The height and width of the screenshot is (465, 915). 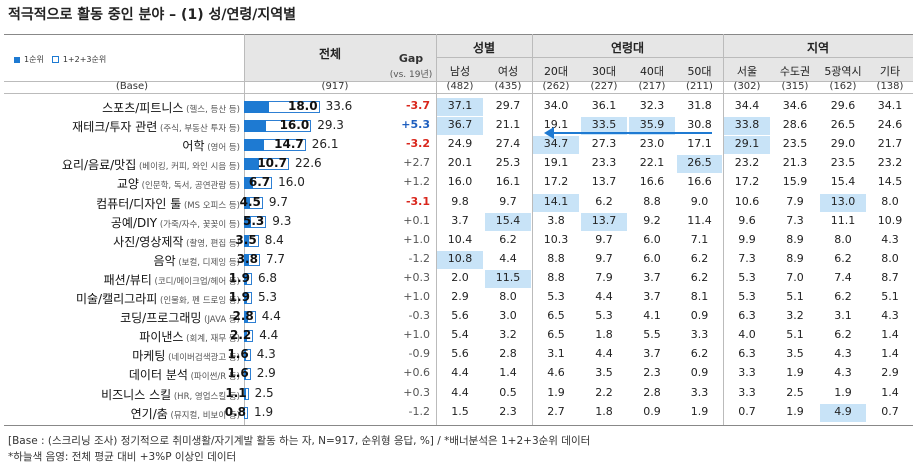 What do you see at coordinates (795, 296) in the screenshot?
I see `table-cell: 5.1` at bounding box center [795, 296].